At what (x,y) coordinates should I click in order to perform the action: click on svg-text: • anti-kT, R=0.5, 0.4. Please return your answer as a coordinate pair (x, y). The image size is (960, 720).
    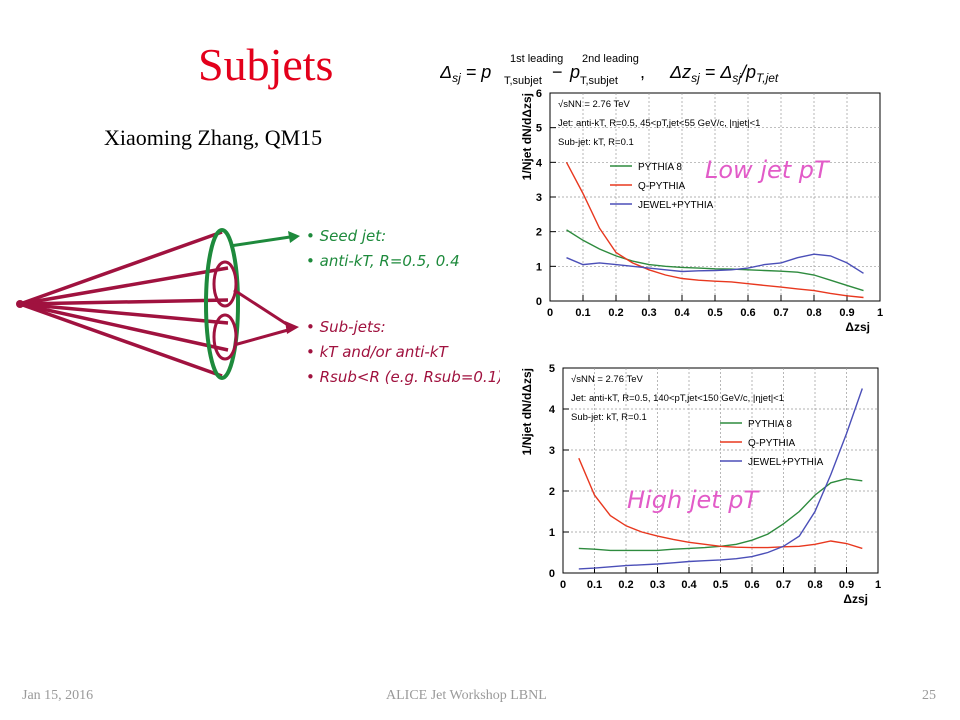
    Looking at the image, I should click on (383, 261).